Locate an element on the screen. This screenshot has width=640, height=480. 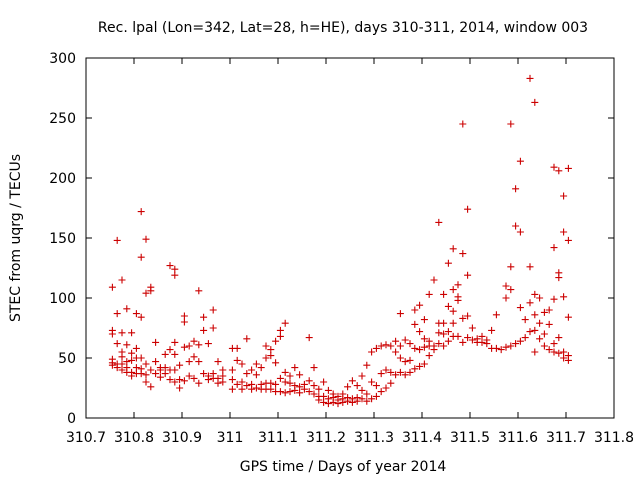
y-tick-label: 300 is located at coordinates (62, 59).